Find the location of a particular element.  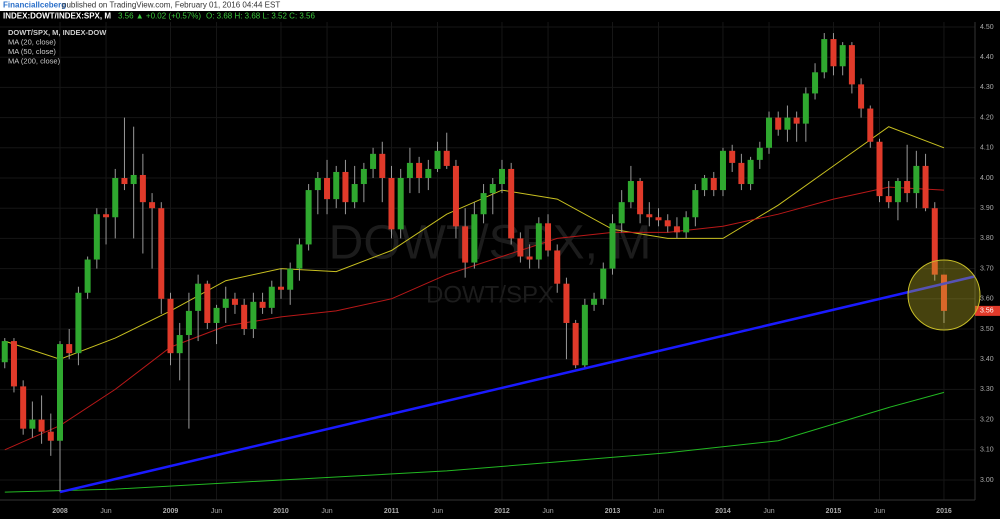

y-tick-label: 4.10 is located at coordinates (987, 148).